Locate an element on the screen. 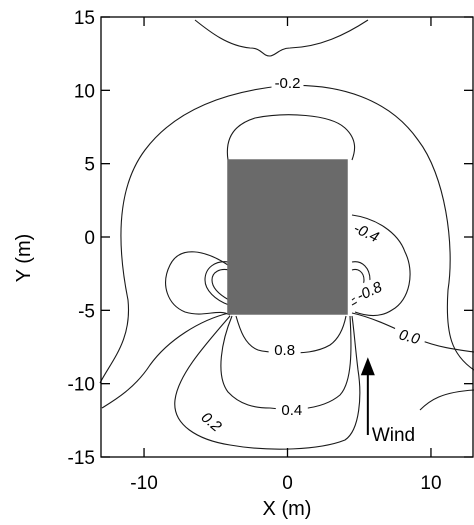 Image resolution: width=474 pixels, height=525 pixels. y-tick-label-0: 15 is located at coordinates (84, 18).